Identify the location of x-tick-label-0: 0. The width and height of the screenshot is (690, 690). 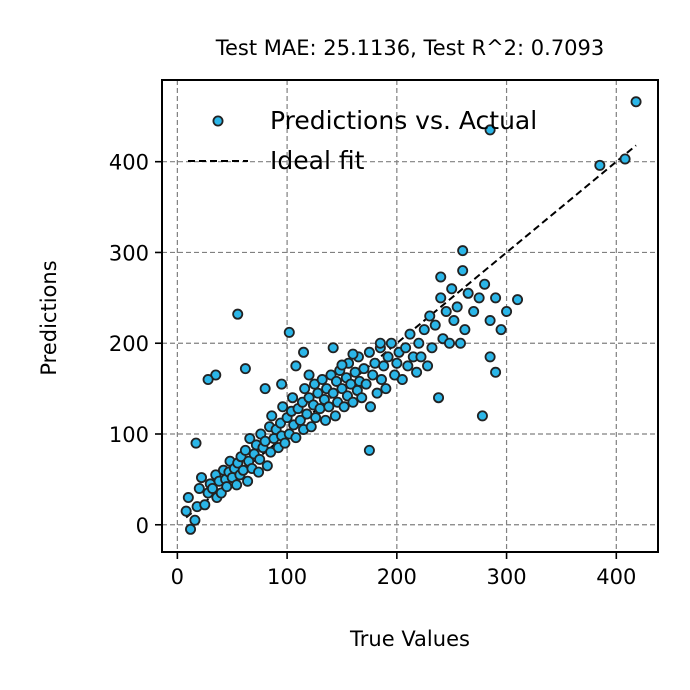
(177, 577).